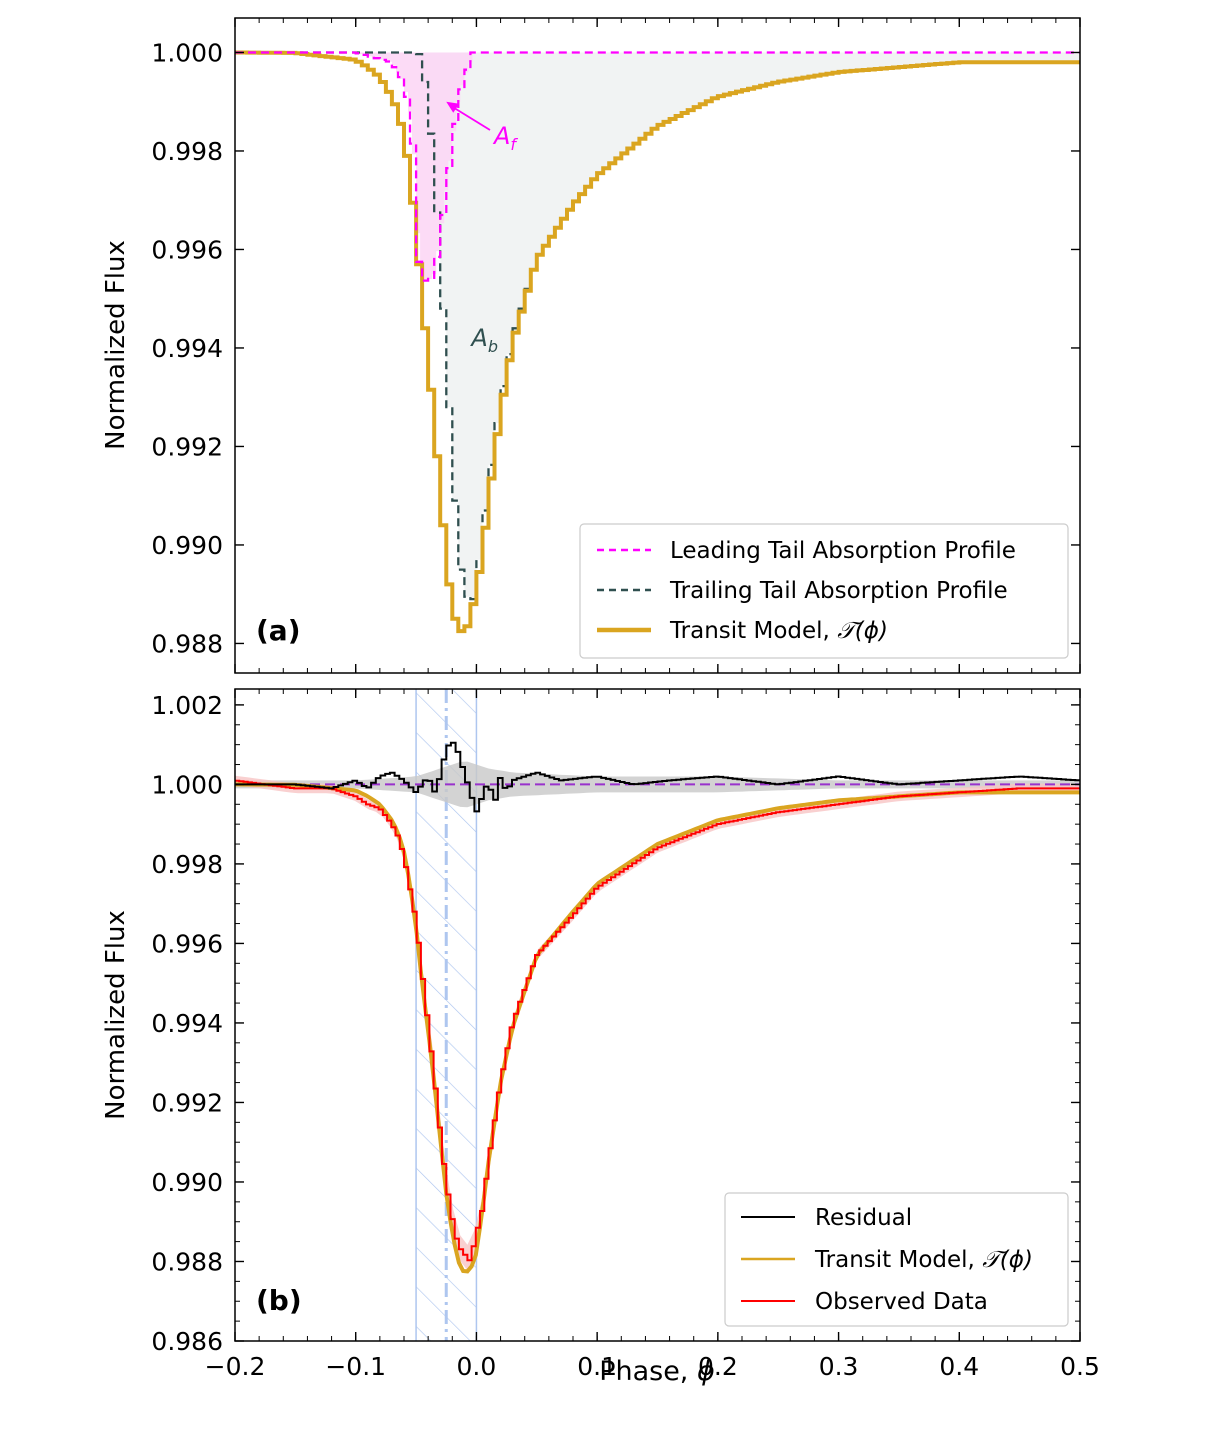  Describe the element at coordinates (657, 166) in the screenshot. I see `leading-absorption-line` at that location.